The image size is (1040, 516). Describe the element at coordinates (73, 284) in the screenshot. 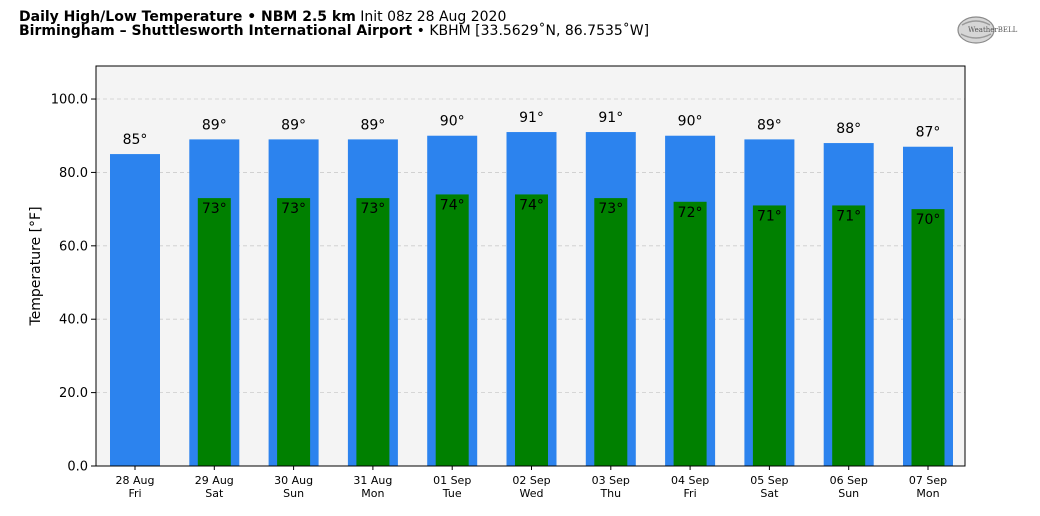

I see `y-axis: 0.0 20.0 40.0 60.0 80.0 100.0` at that location.